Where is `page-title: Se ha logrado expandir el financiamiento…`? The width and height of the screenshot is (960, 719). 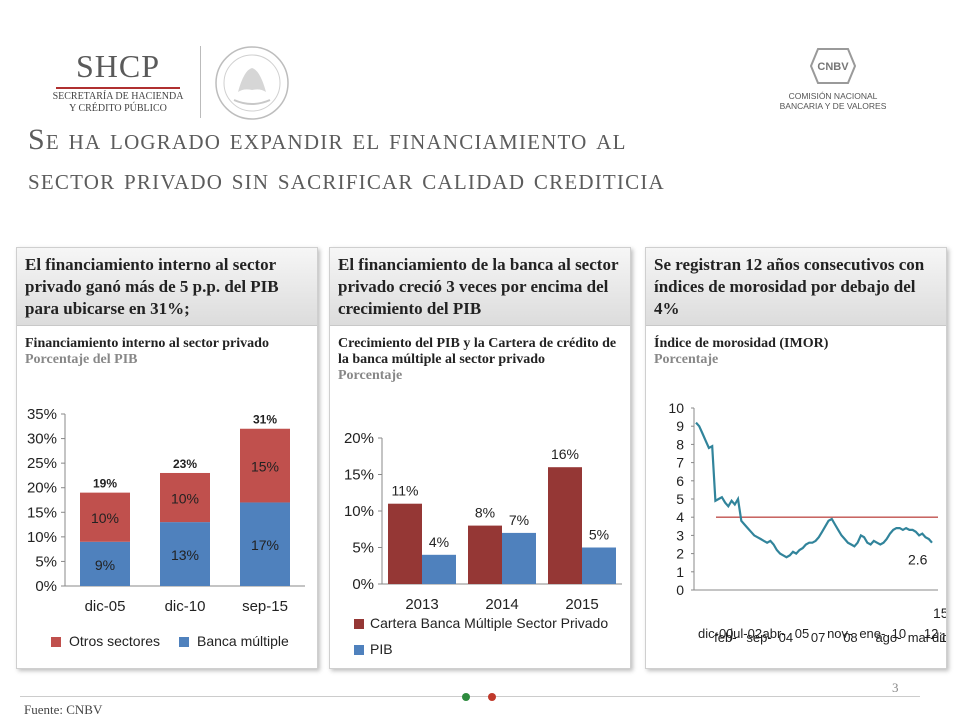
page-title: Se ha logrado expandir el financiamiento… is located at coordinates (483, 160).